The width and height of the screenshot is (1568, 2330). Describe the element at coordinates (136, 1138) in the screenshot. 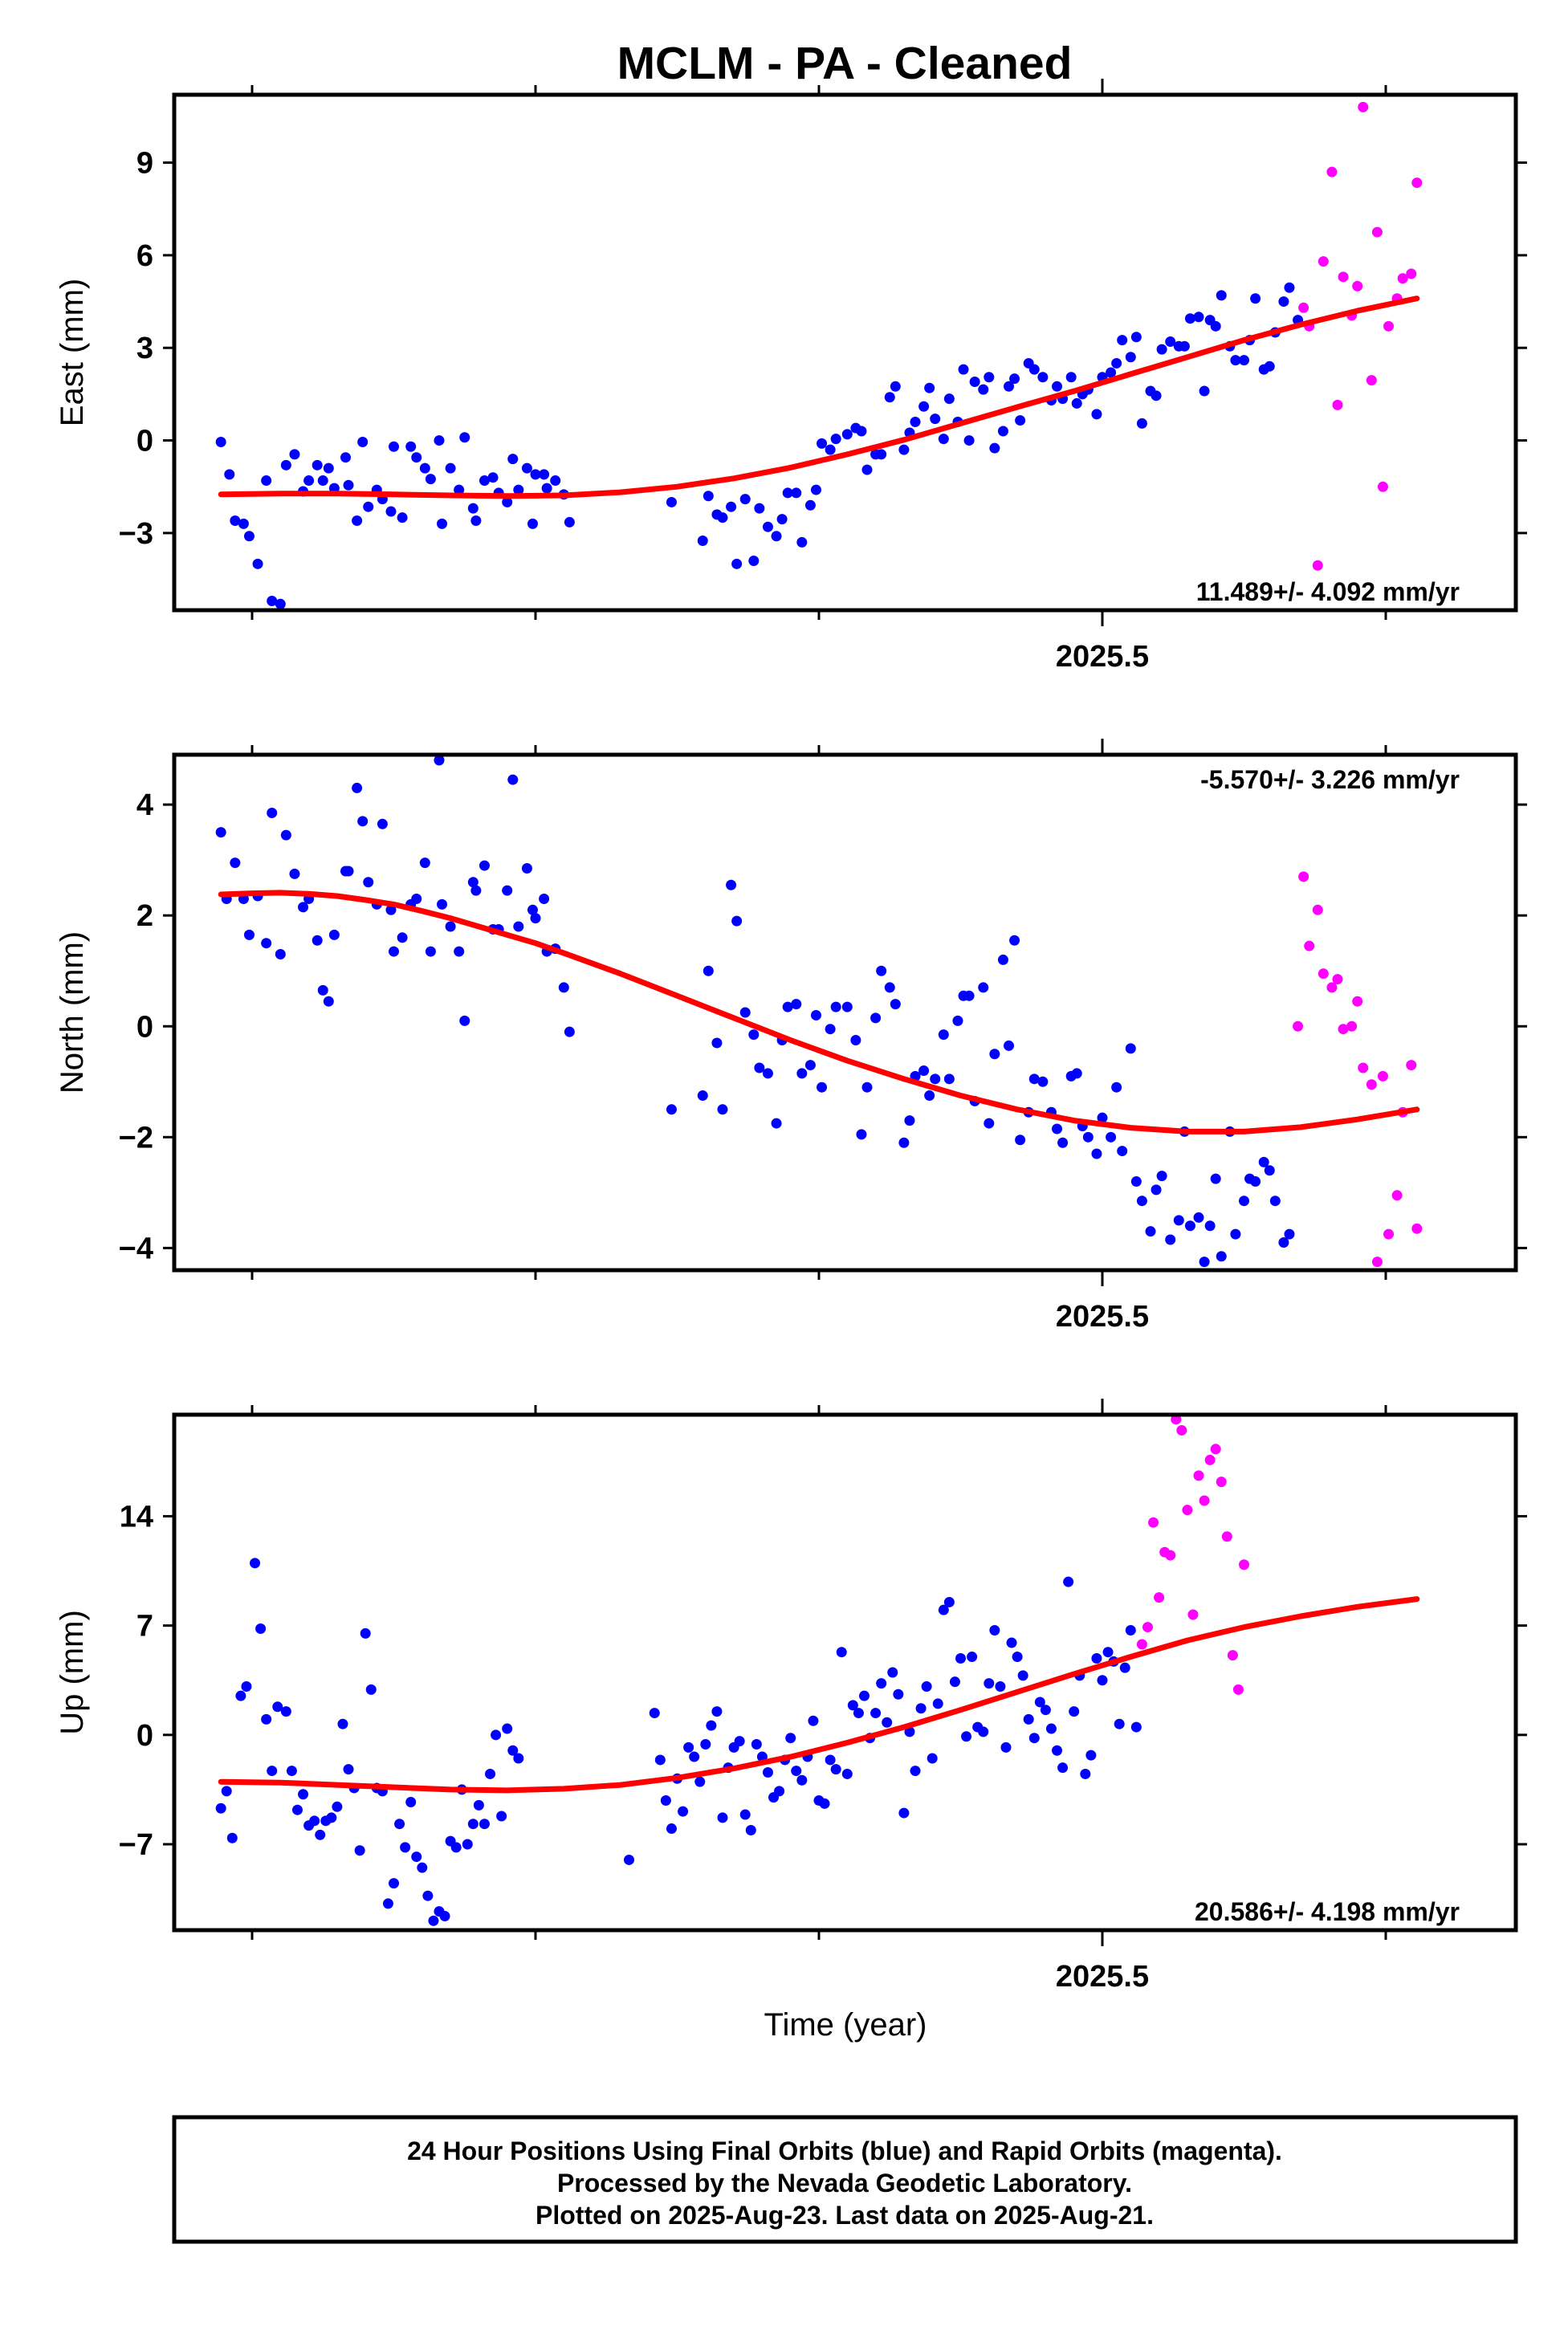

I see `y-tick-label: −2` at that location.